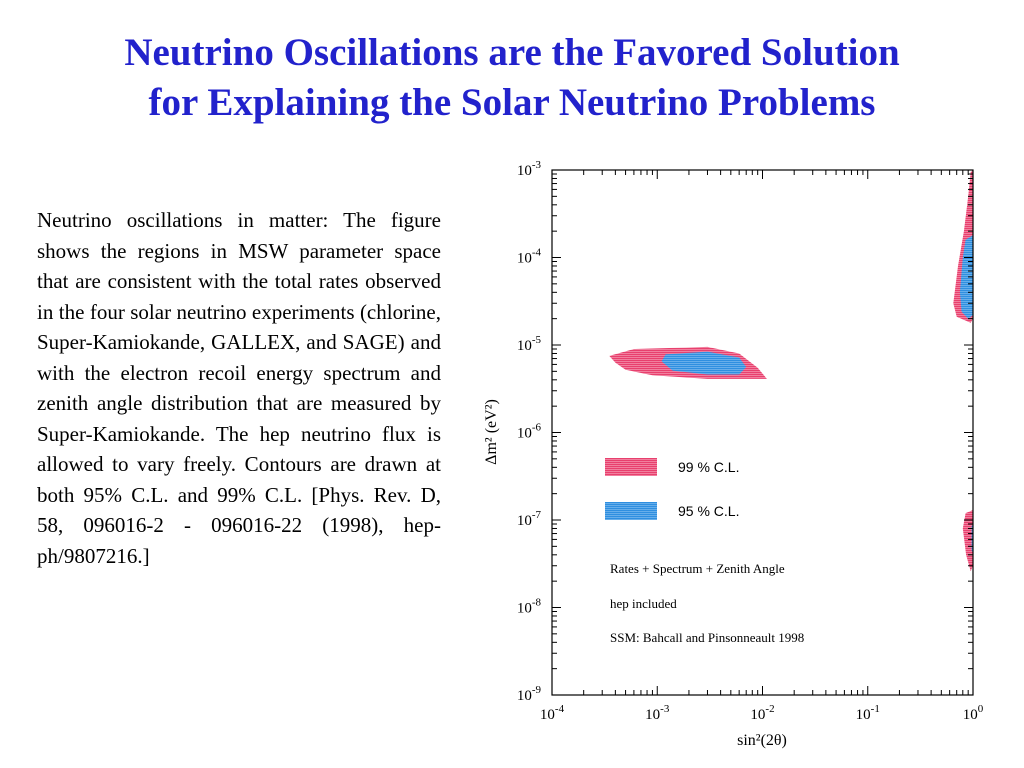 Image resolution: width=1024 pixels, height=768 pixels. Describe the element at coordinates (529, 257) in the screenshot. I see `y-tick-label: 10⁻⁴` at that location.